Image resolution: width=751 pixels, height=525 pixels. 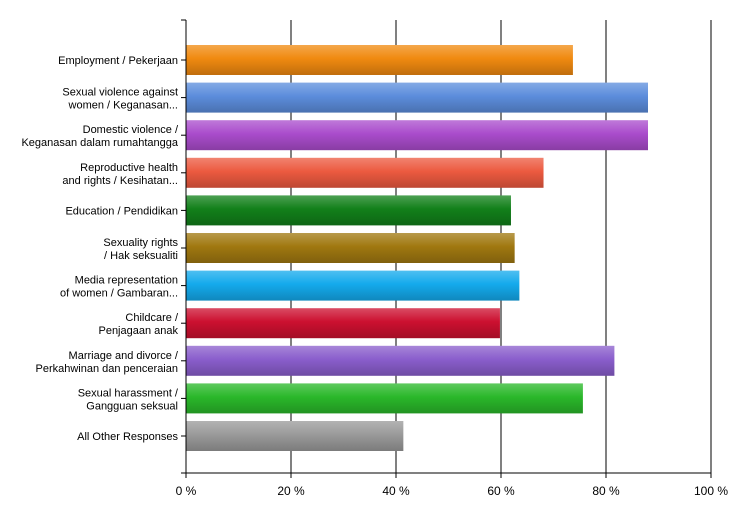 I want to click on category-label: Childcare / Penjagaan anak, so click(x=138, y=324).